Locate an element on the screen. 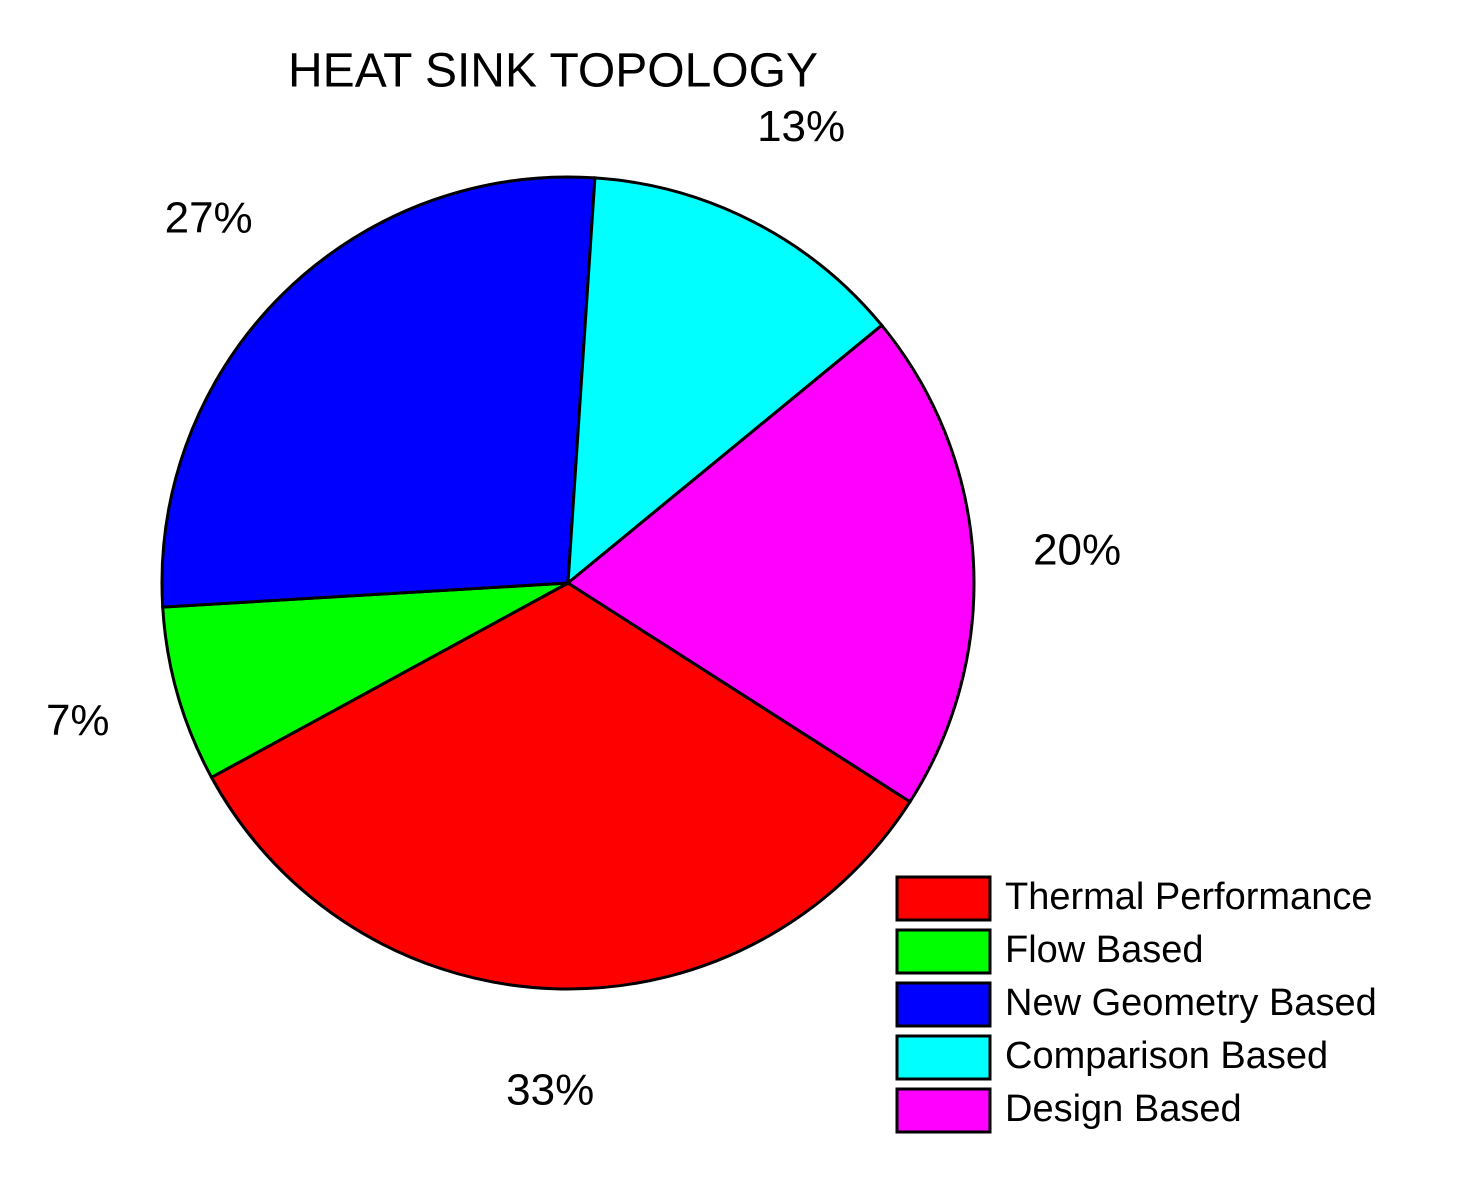 The width and height of the screenshot is (1457, 1178). value-label: 33% is located at coordinates (550, 1089).